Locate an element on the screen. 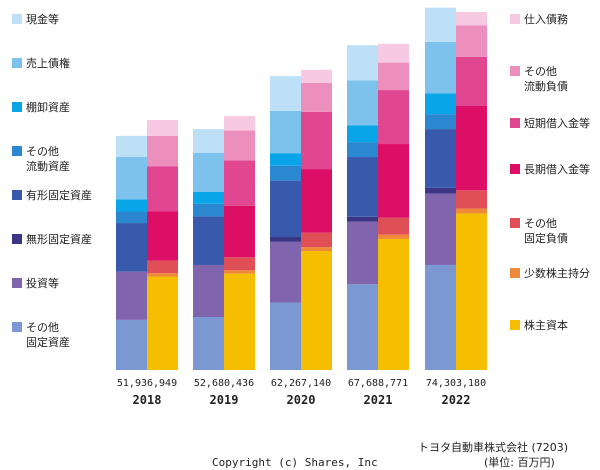 The height and width of the screenshot is (470, 600). legend-assets-label-6: 投資等 is located at coordinates (42, 283).